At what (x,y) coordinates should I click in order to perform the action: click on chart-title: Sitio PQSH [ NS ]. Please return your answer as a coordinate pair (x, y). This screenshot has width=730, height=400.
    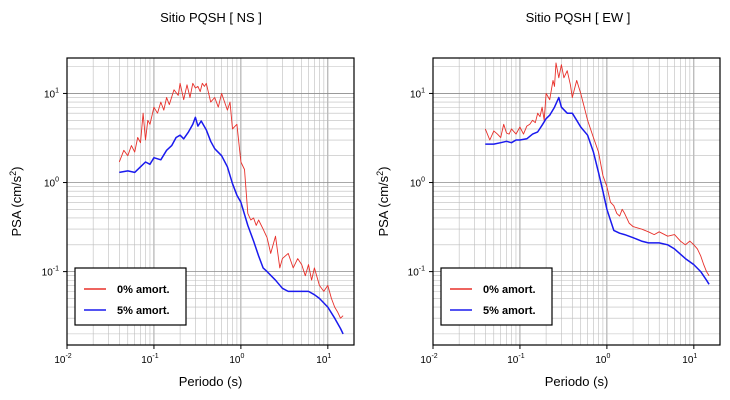
    Looking at the image, I should click on (211, 17).